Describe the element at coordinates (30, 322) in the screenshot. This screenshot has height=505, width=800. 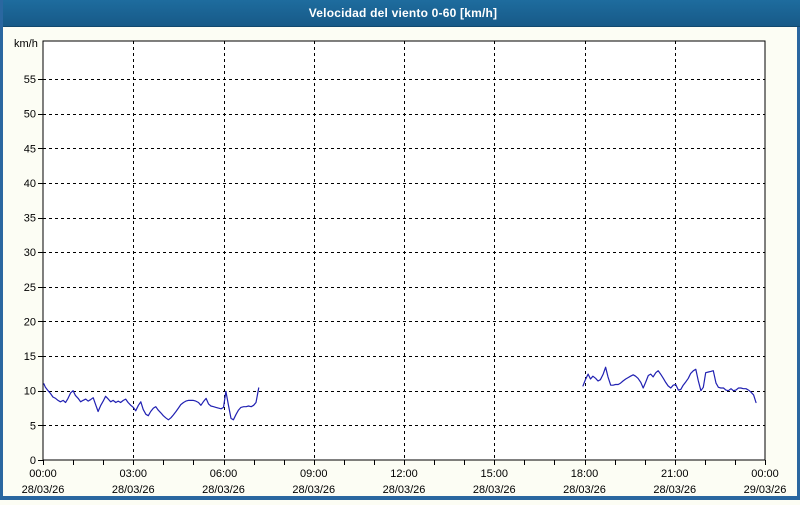
I see `y-tick-label: 20` at that location.